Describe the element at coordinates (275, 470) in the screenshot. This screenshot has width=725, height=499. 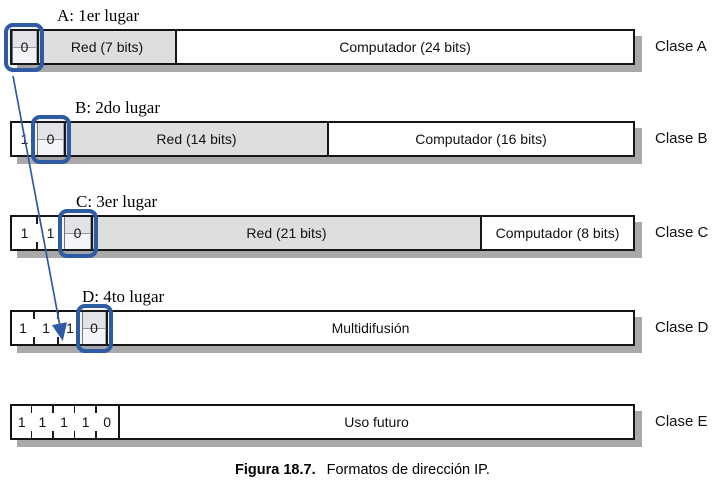
I see `caption-figure-number: Figura 18.7.` at that location.